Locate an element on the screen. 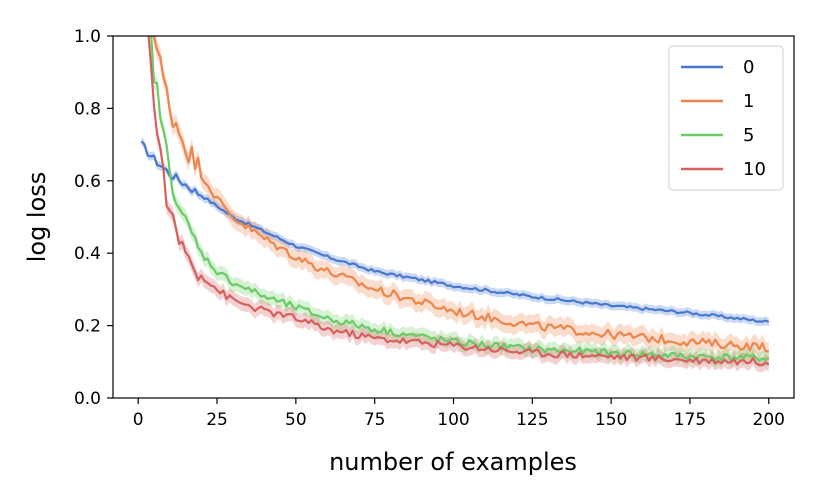 Image resolution: width=830 pixels, height=498 pixels. x-tick-label: 50 is located at coordinates (296, 420).